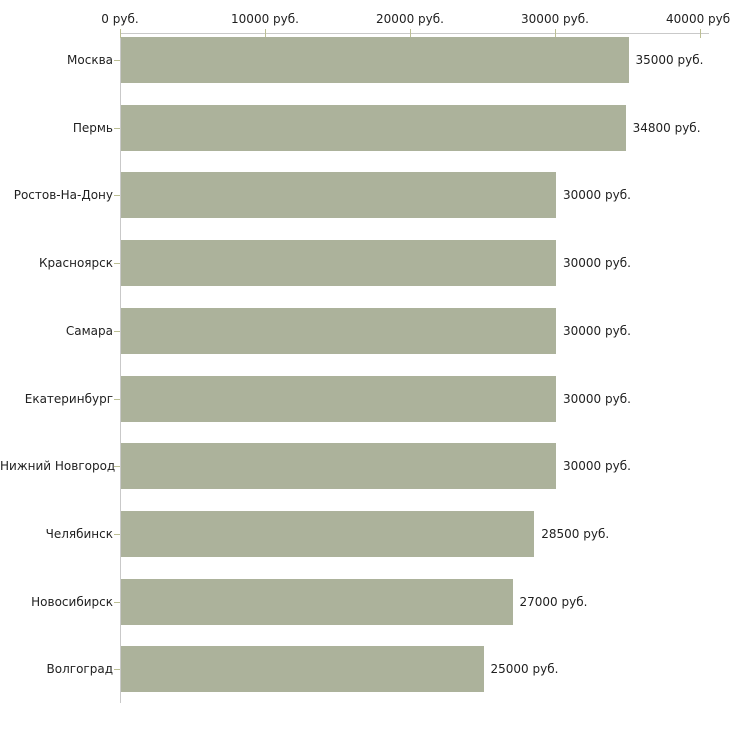  I want to click on x-axis-tick-label: 40000 руб., so click(698, 19).